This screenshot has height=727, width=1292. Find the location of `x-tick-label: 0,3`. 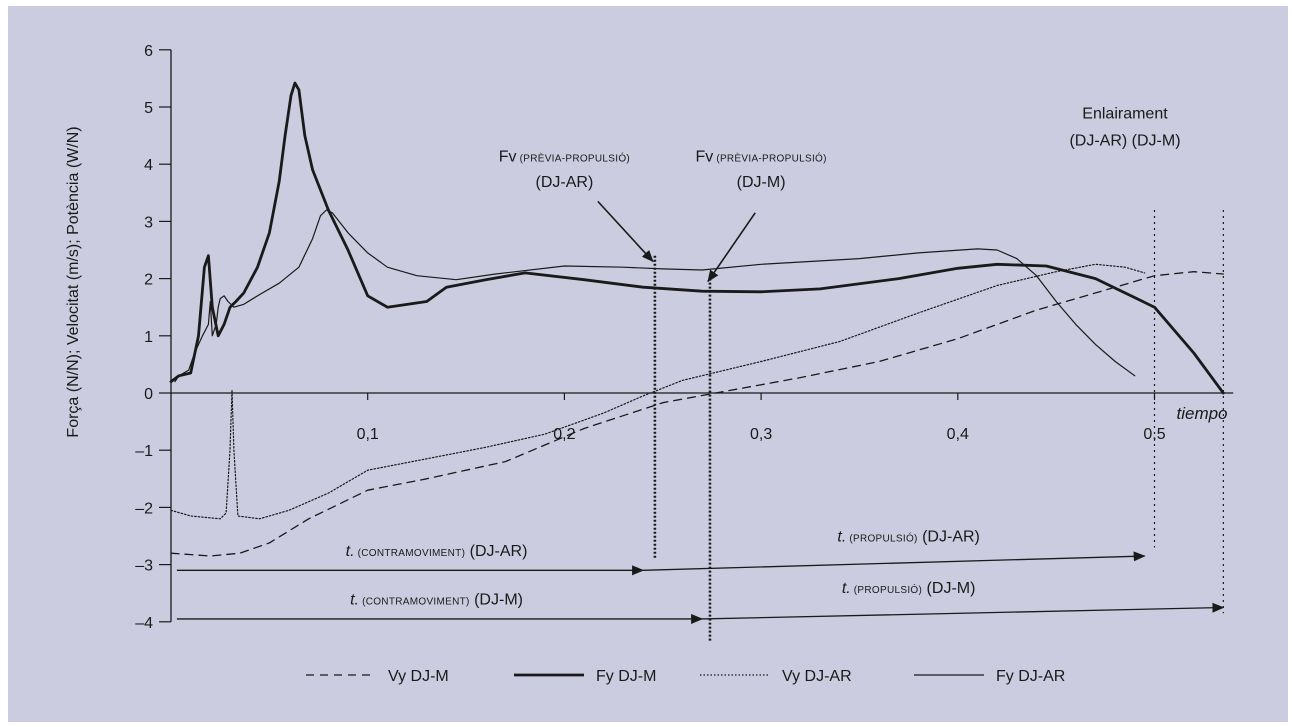

x-tick-label: 0,3 is located at coordinates (761, 434).